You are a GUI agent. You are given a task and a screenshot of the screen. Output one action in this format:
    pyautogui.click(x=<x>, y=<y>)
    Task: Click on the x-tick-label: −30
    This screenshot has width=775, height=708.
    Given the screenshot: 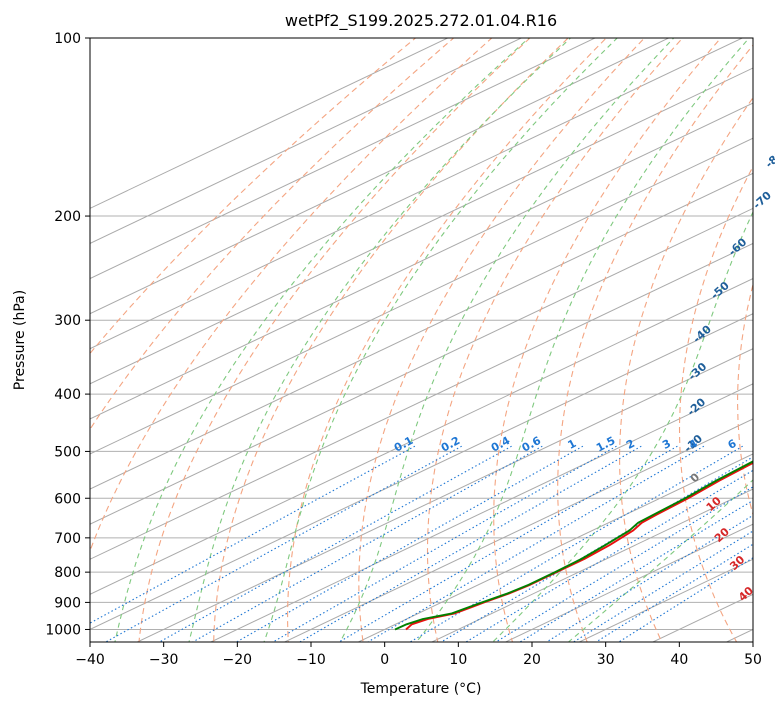 What is the action you would take?
    pyautogui.click(x=164, y=660)
    